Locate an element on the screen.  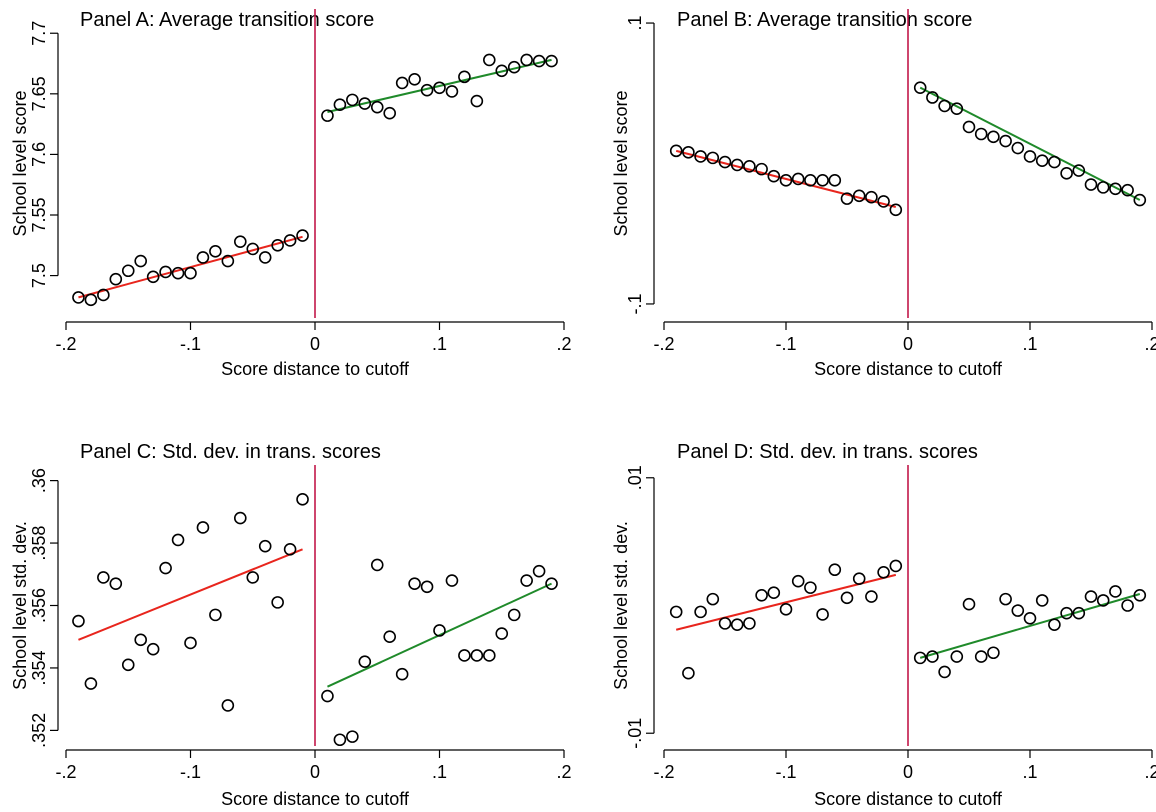
panel-title: Panel C: Std. dev. in trans. scores is located at coordinates (230, 452).